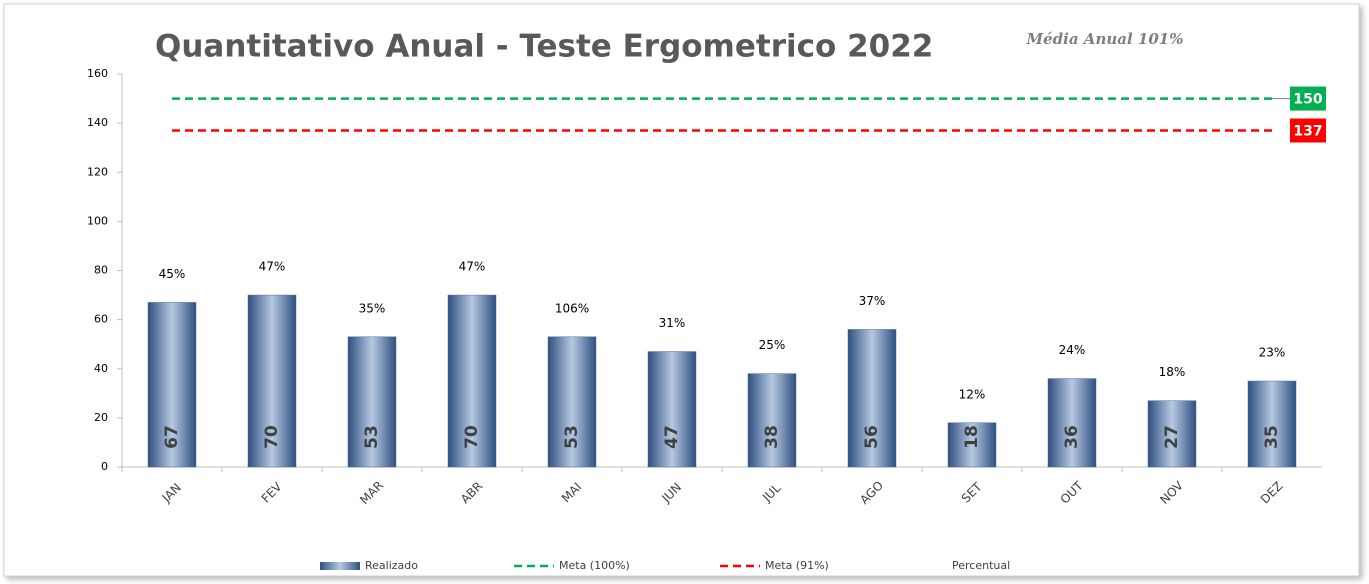 Image resolution: width=1369 pixels, height=584 pixels. What do you see at coordinates (340, 566) in the screenshot?
I see `legend-swatch` at bounding box center [340, 566].